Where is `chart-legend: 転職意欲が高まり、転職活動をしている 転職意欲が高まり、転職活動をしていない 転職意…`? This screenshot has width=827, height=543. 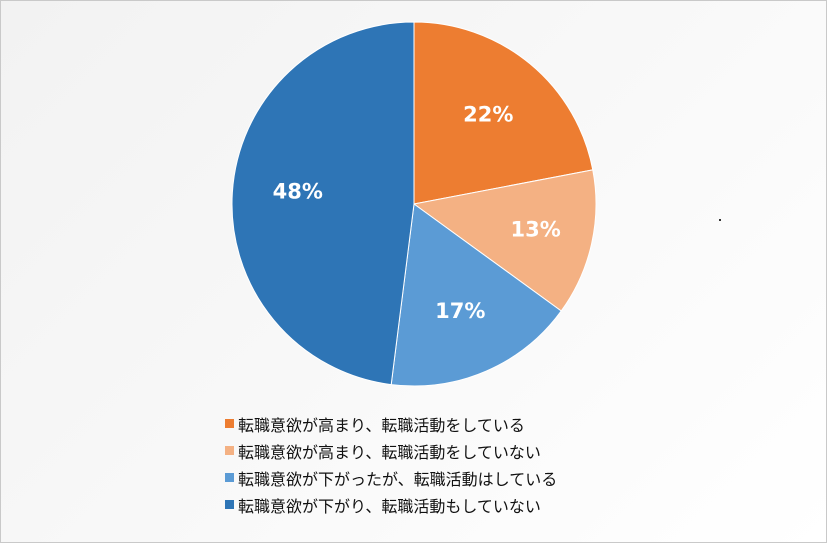
chart-legend: 転職意欲が高まり、転職活動をしている 転職意欲が高まり、転職活動をしていない 転職意… is located at coordinates (391, 464).